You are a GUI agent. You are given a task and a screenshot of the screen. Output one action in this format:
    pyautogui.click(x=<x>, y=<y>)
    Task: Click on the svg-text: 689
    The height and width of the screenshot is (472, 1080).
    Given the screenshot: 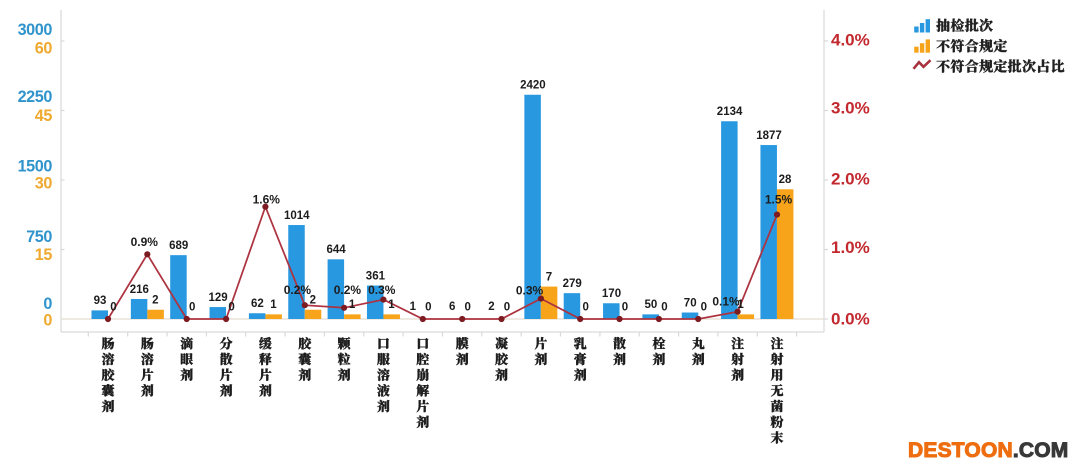 What is the action you would take?
    pyautogui.click(x=178, y=246)
    